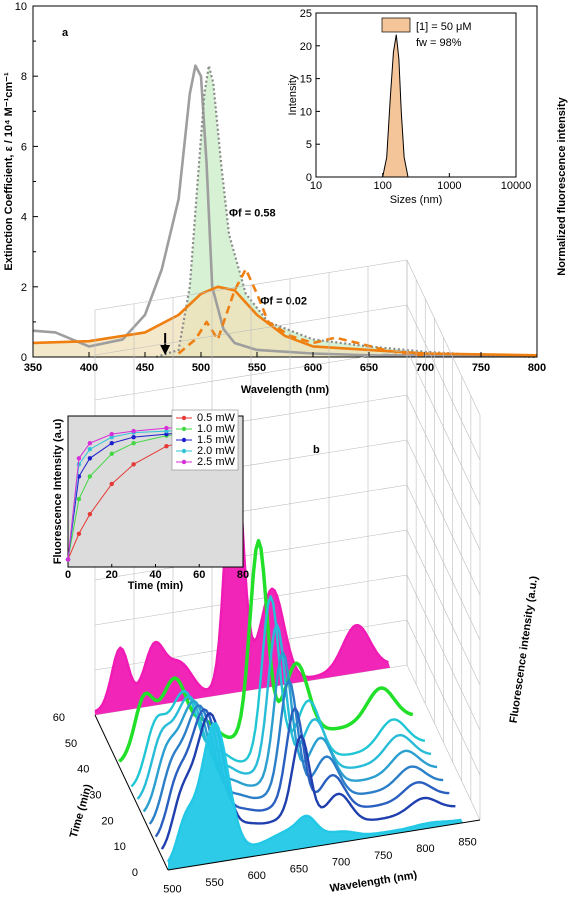 The width and height of the screenshot is (571, 908). Describe the element at coordinates (285, 390) in the screenshot. I see `x-axis-label: Wavelength (nm)` at that location.